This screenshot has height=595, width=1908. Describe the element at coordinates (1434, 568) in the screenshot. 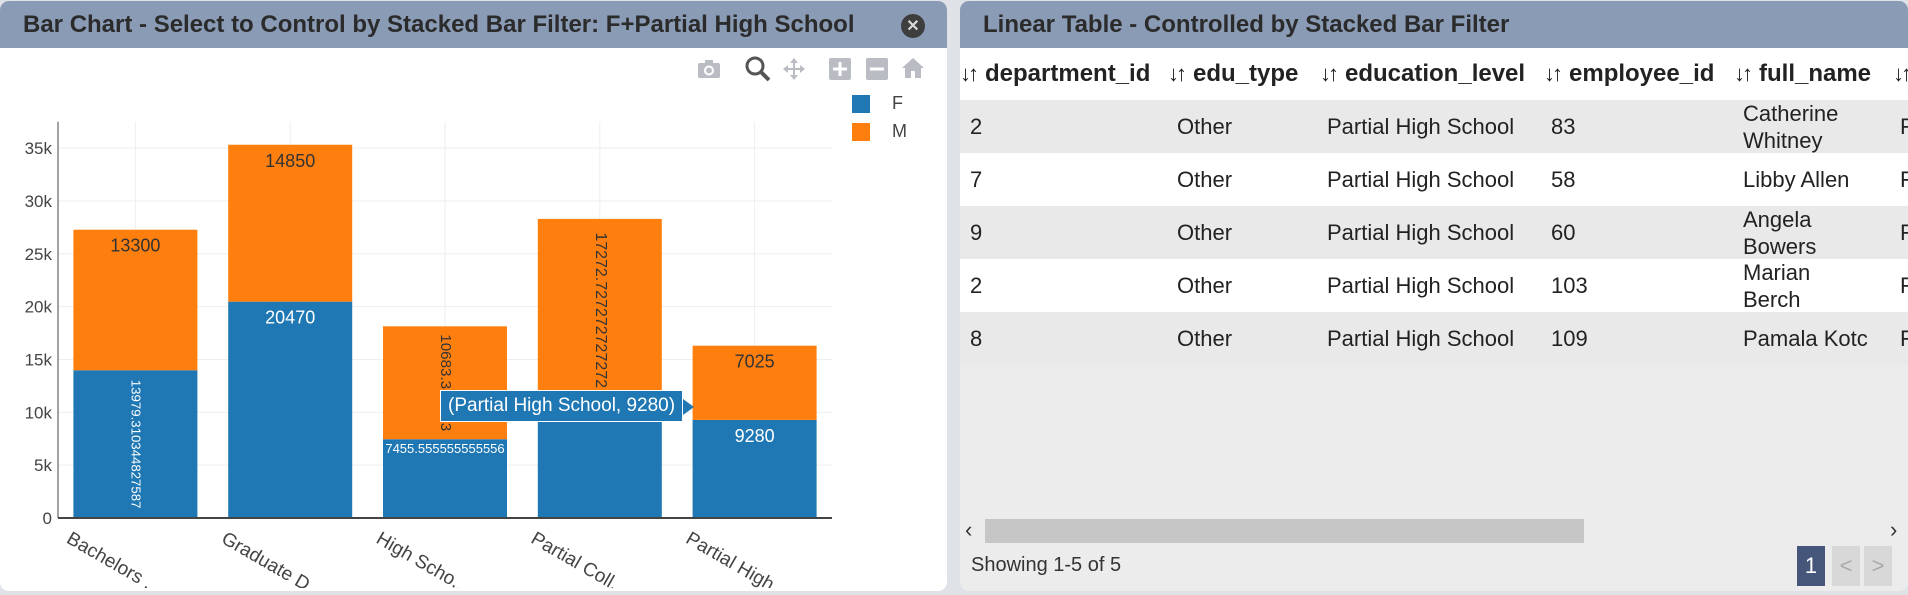

I see `table-footer: Showing 1-5 of 5 1 < >` at that location.